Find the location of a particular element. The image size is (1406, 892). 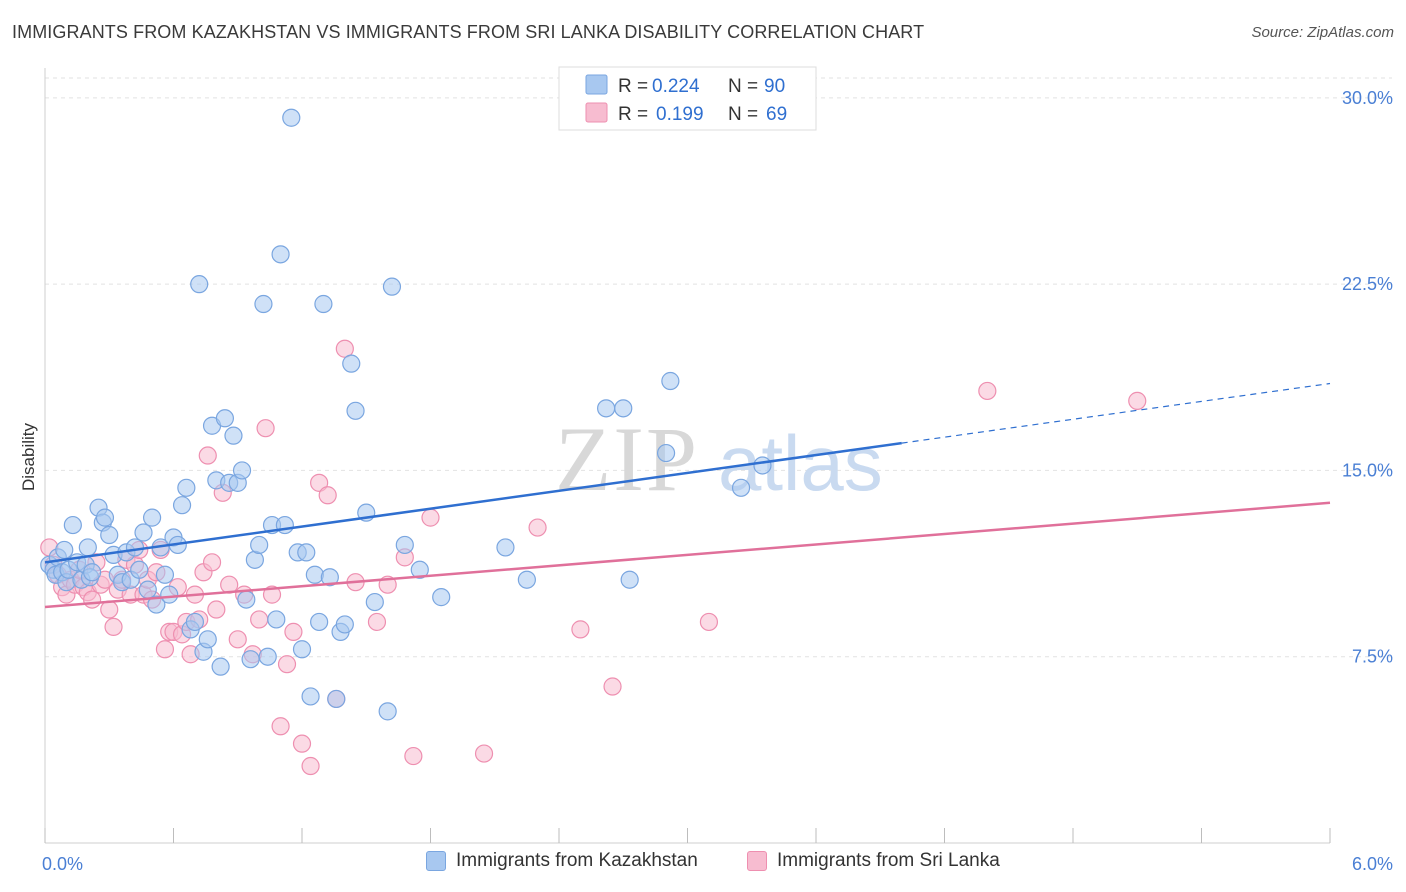

trend-line-kazakhstan is located at coordinates (473, 502).